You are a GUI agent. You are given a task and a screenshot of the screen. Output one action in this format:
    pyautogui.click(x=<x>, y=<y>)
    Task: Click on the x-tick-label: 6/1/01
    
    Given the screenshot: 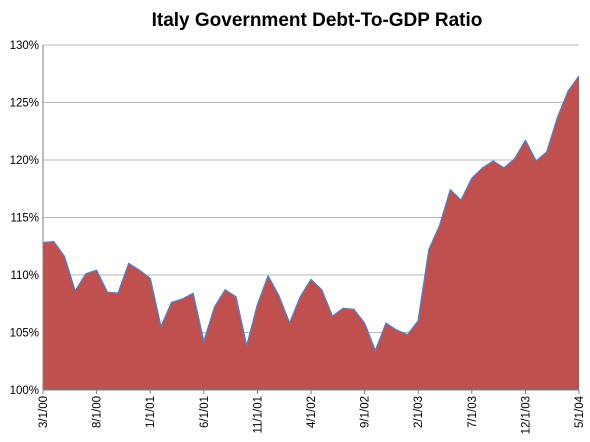 What is the action you would take?
    pyautogui.click(x=205, y=412)
    